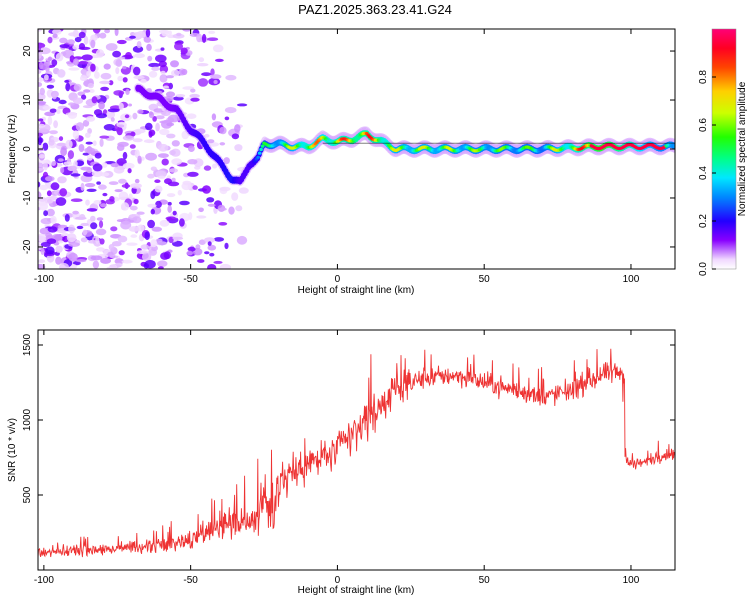 The width and height of the screenshot is (750, 600). Describe the element at coordinates (190, 279) in the screenshot. I see `x-tick-label: -50` at that location.